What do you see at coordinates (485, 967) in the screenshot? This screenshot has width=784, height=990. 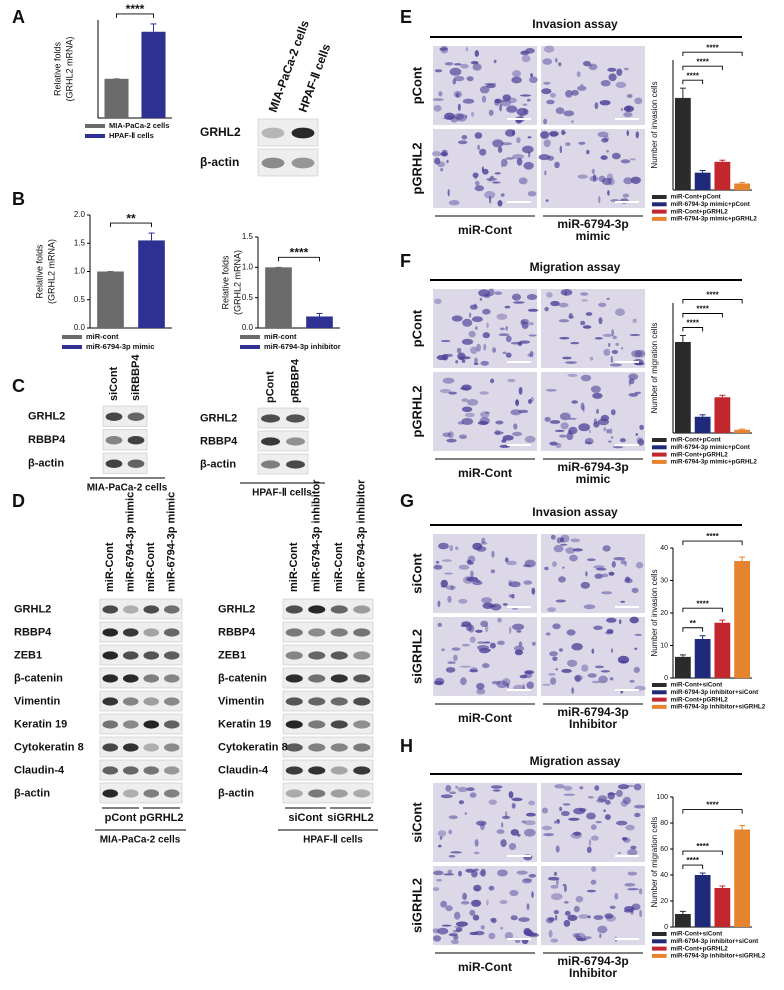 I see `column-label: miR-Cont` at bounding box center [485, 967].